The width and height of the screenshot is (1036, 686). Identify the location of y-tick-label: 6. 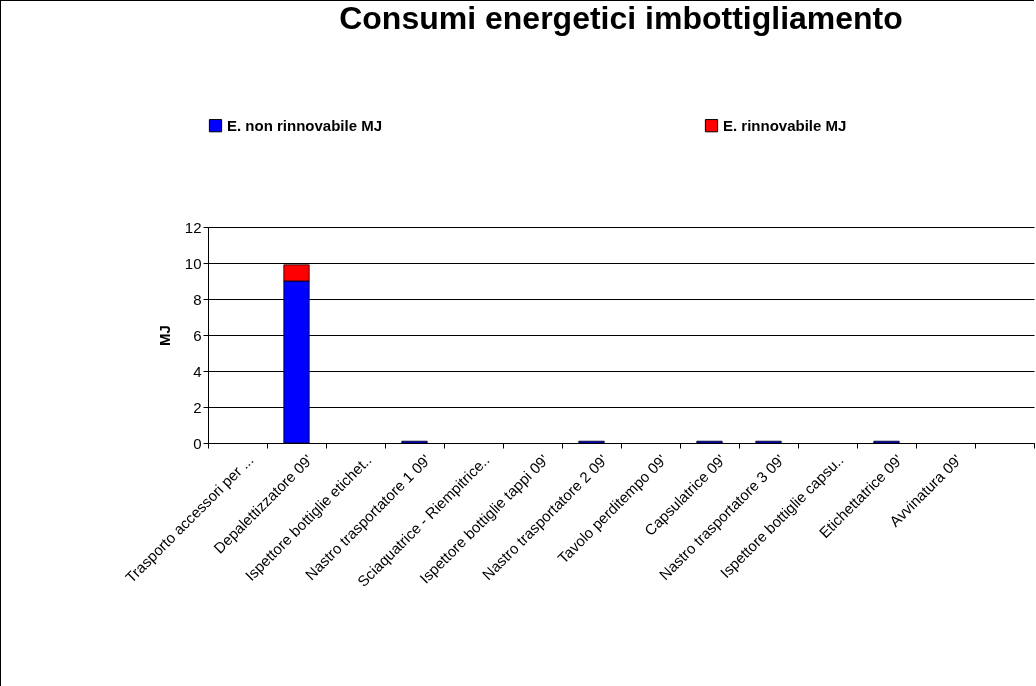
(197, 335).